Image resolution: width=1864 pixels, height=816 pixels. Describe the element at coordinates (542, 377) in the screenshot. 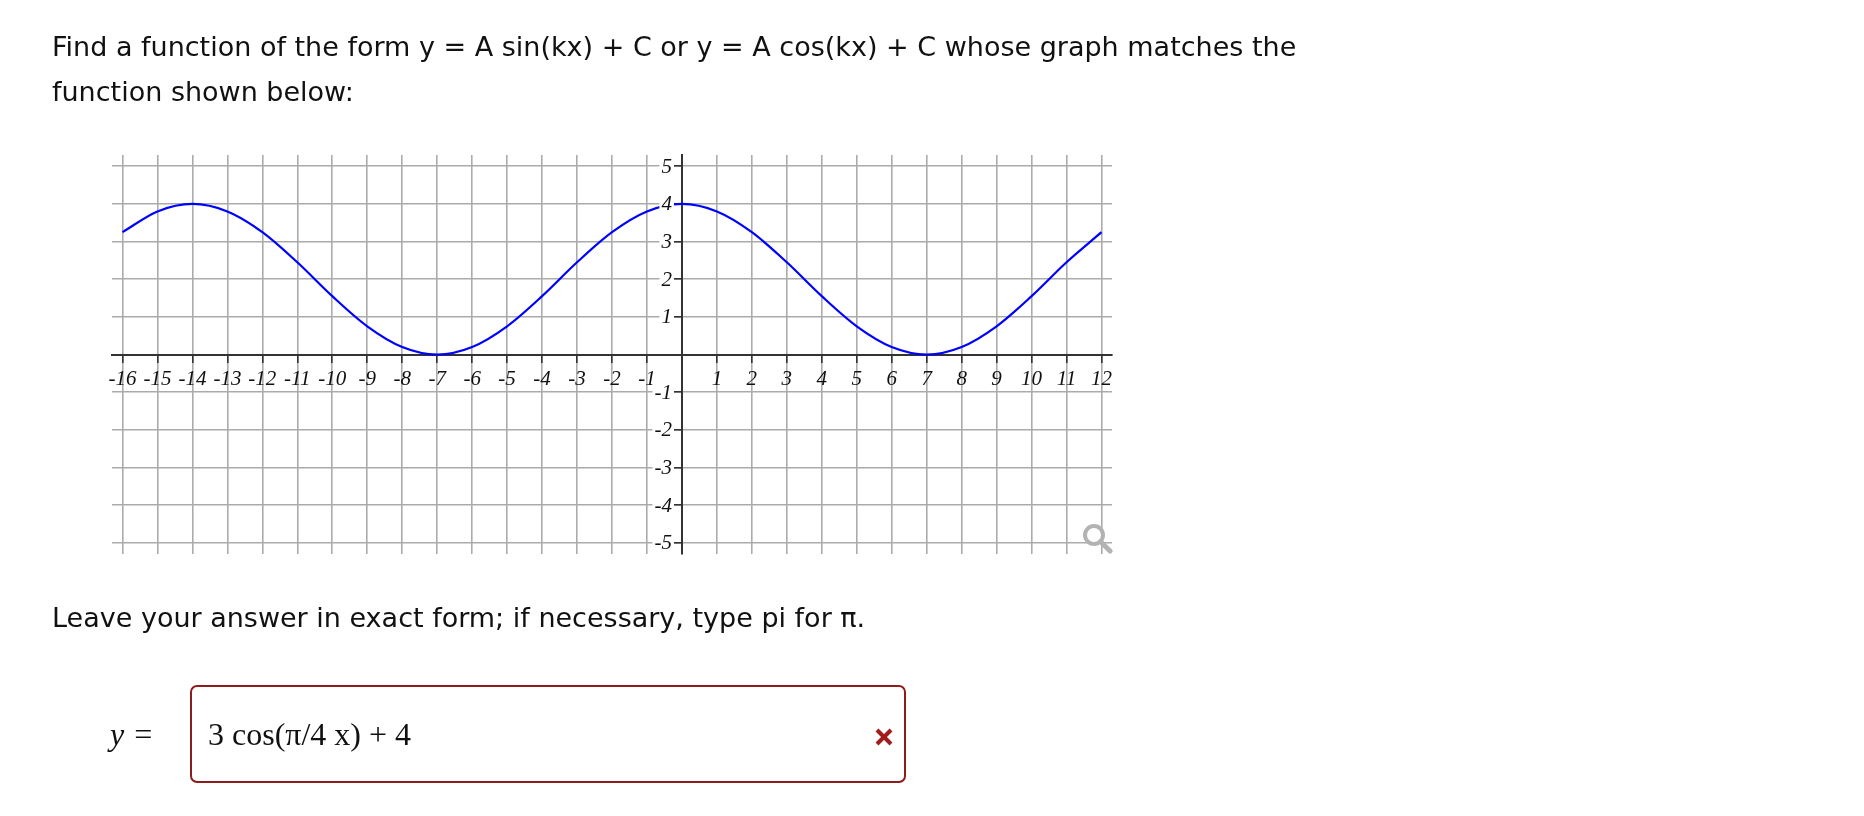

I see `x-tick-label: -4` at that location.